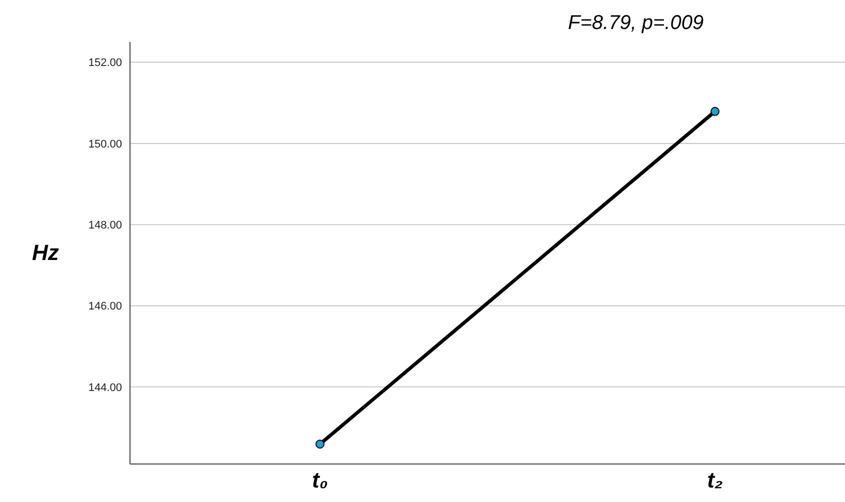 The width and height of the screenshot is (845, 502). I want to click on y-tick-label: 152.00, so click(105, 63).